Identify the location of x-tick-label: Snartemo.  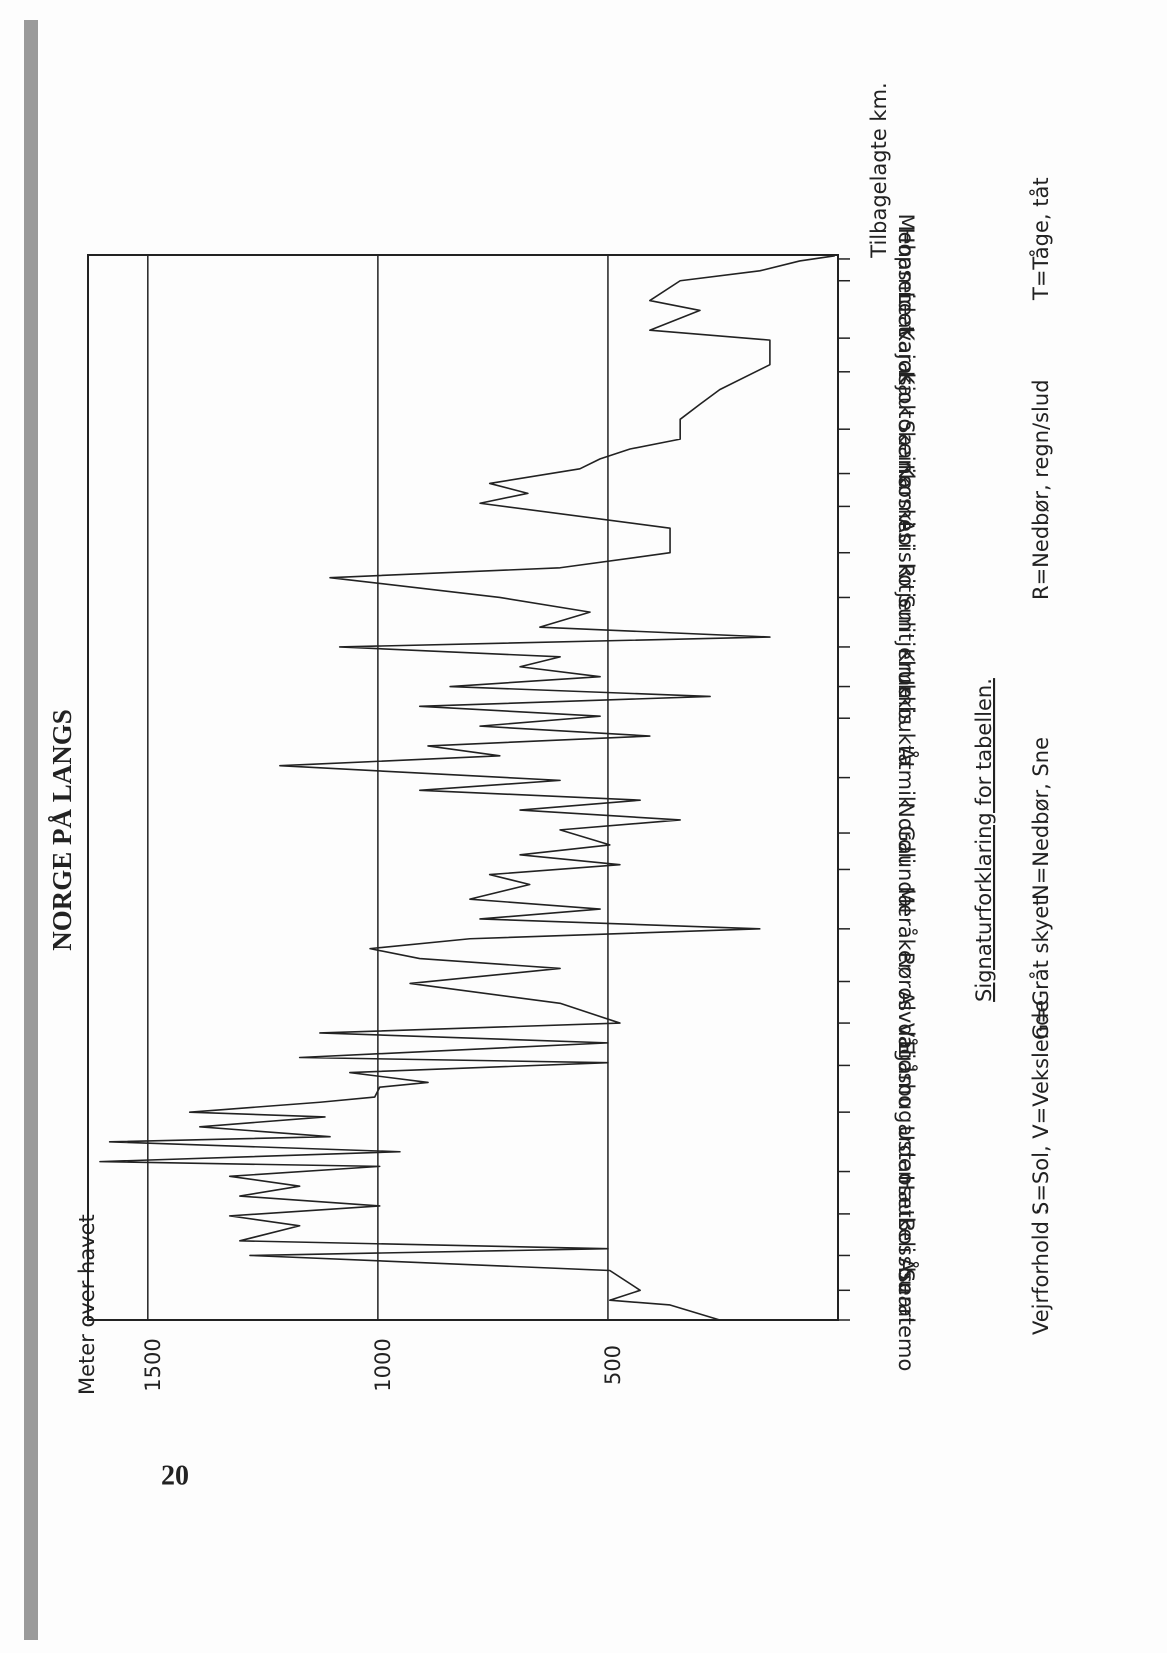
(906, 1320).